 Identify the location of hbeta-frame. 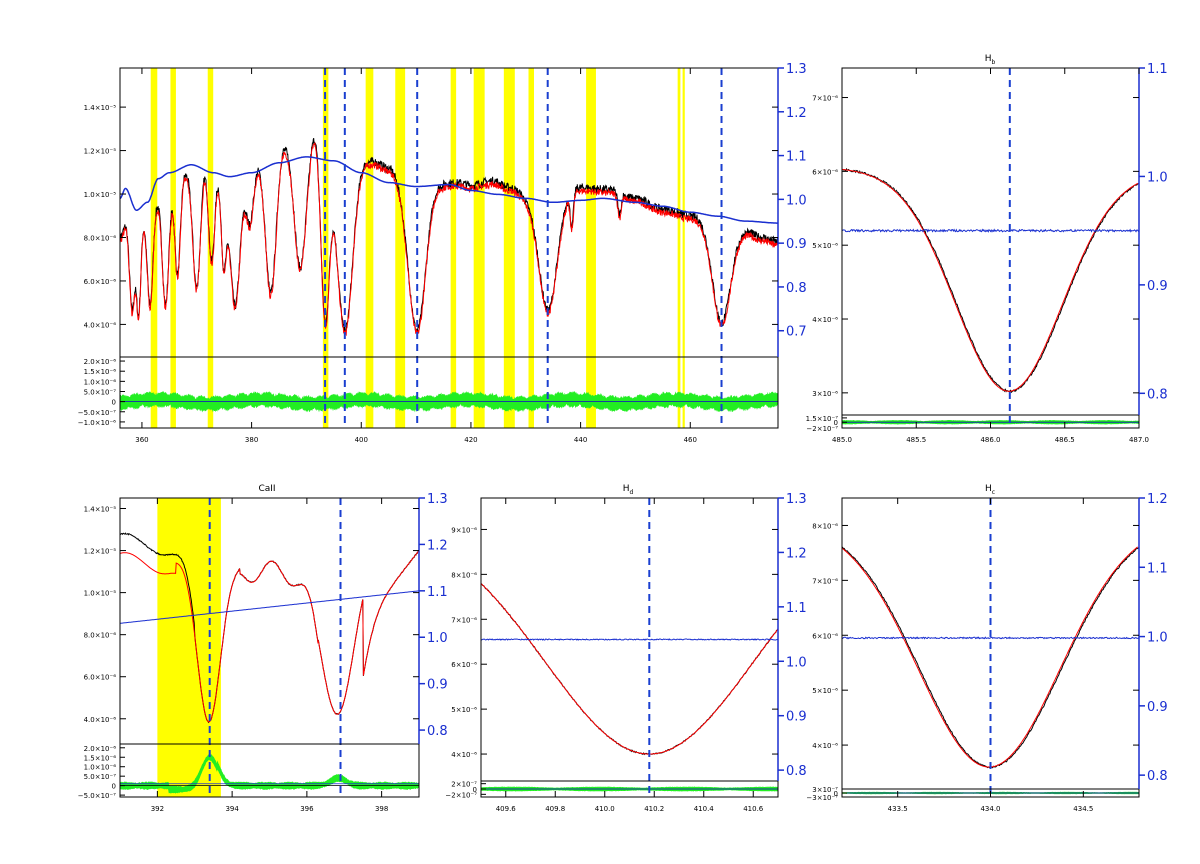
(990, 248).